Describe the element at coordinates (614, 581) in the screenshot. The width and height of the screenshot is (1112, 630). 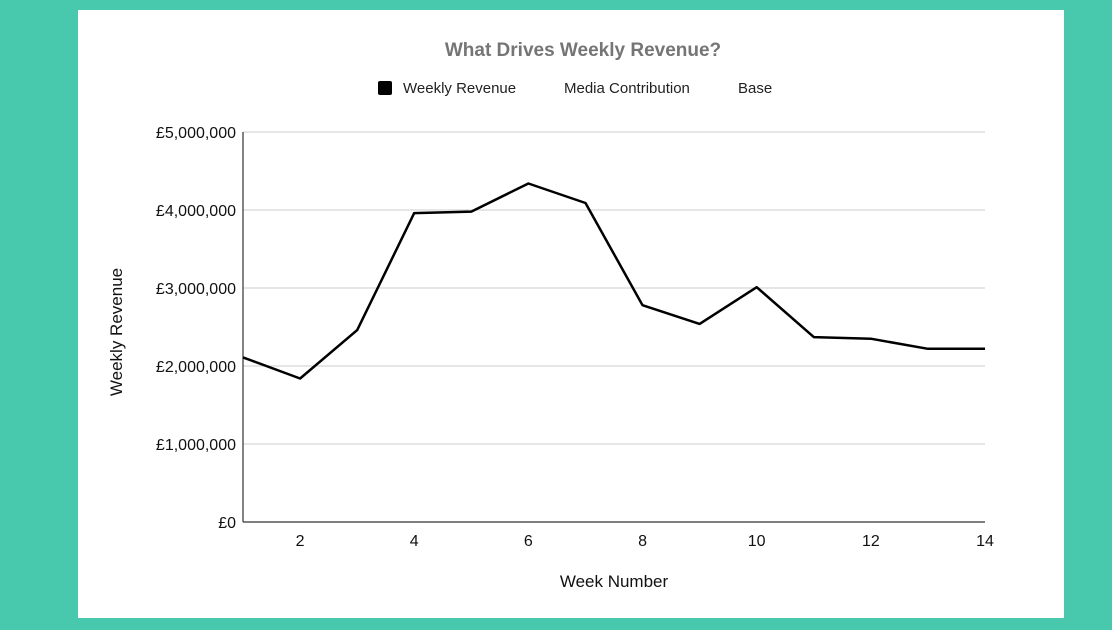
I see `x-axis-title: Week Number` at that location.